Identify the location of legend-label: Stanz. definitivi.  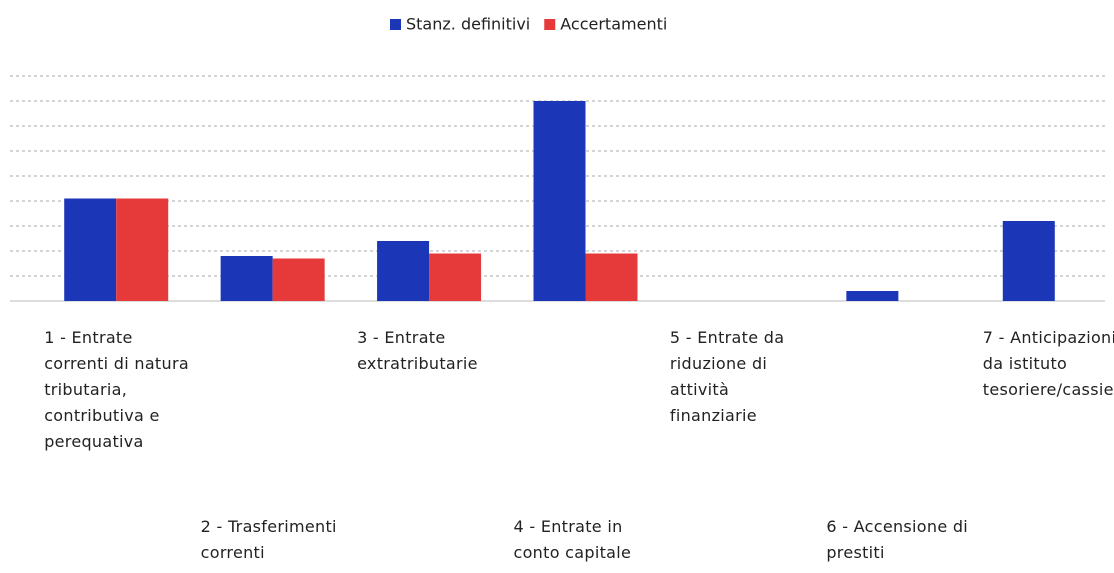
(468, 24).